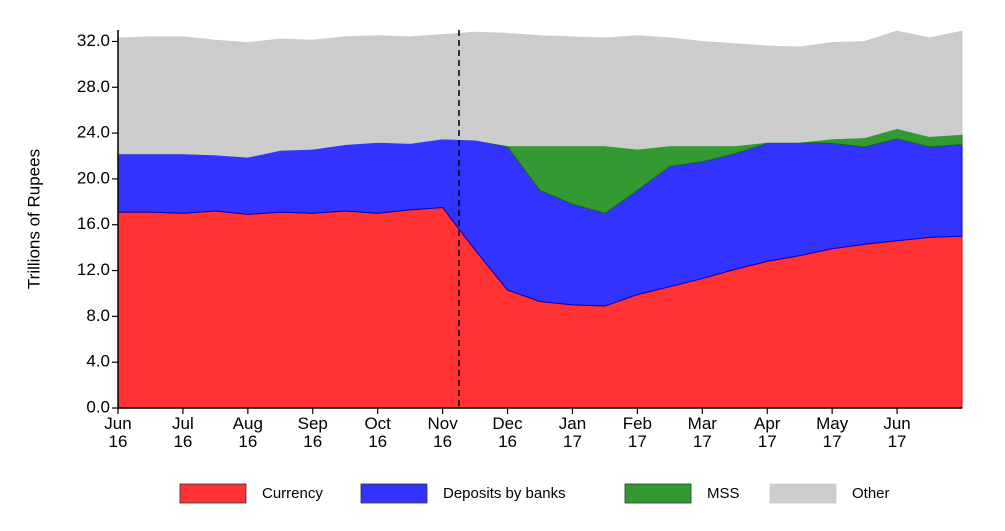  Describe the element at coordinates (504, 493) in the screenshot. I see `legend-label: Deposits by banks` at that location.